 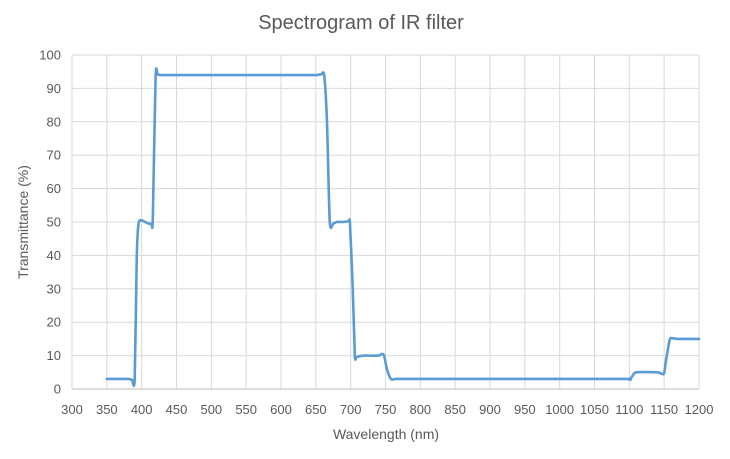 I want to click on y-tick-label-70: 70, so click(x=54, y=155).